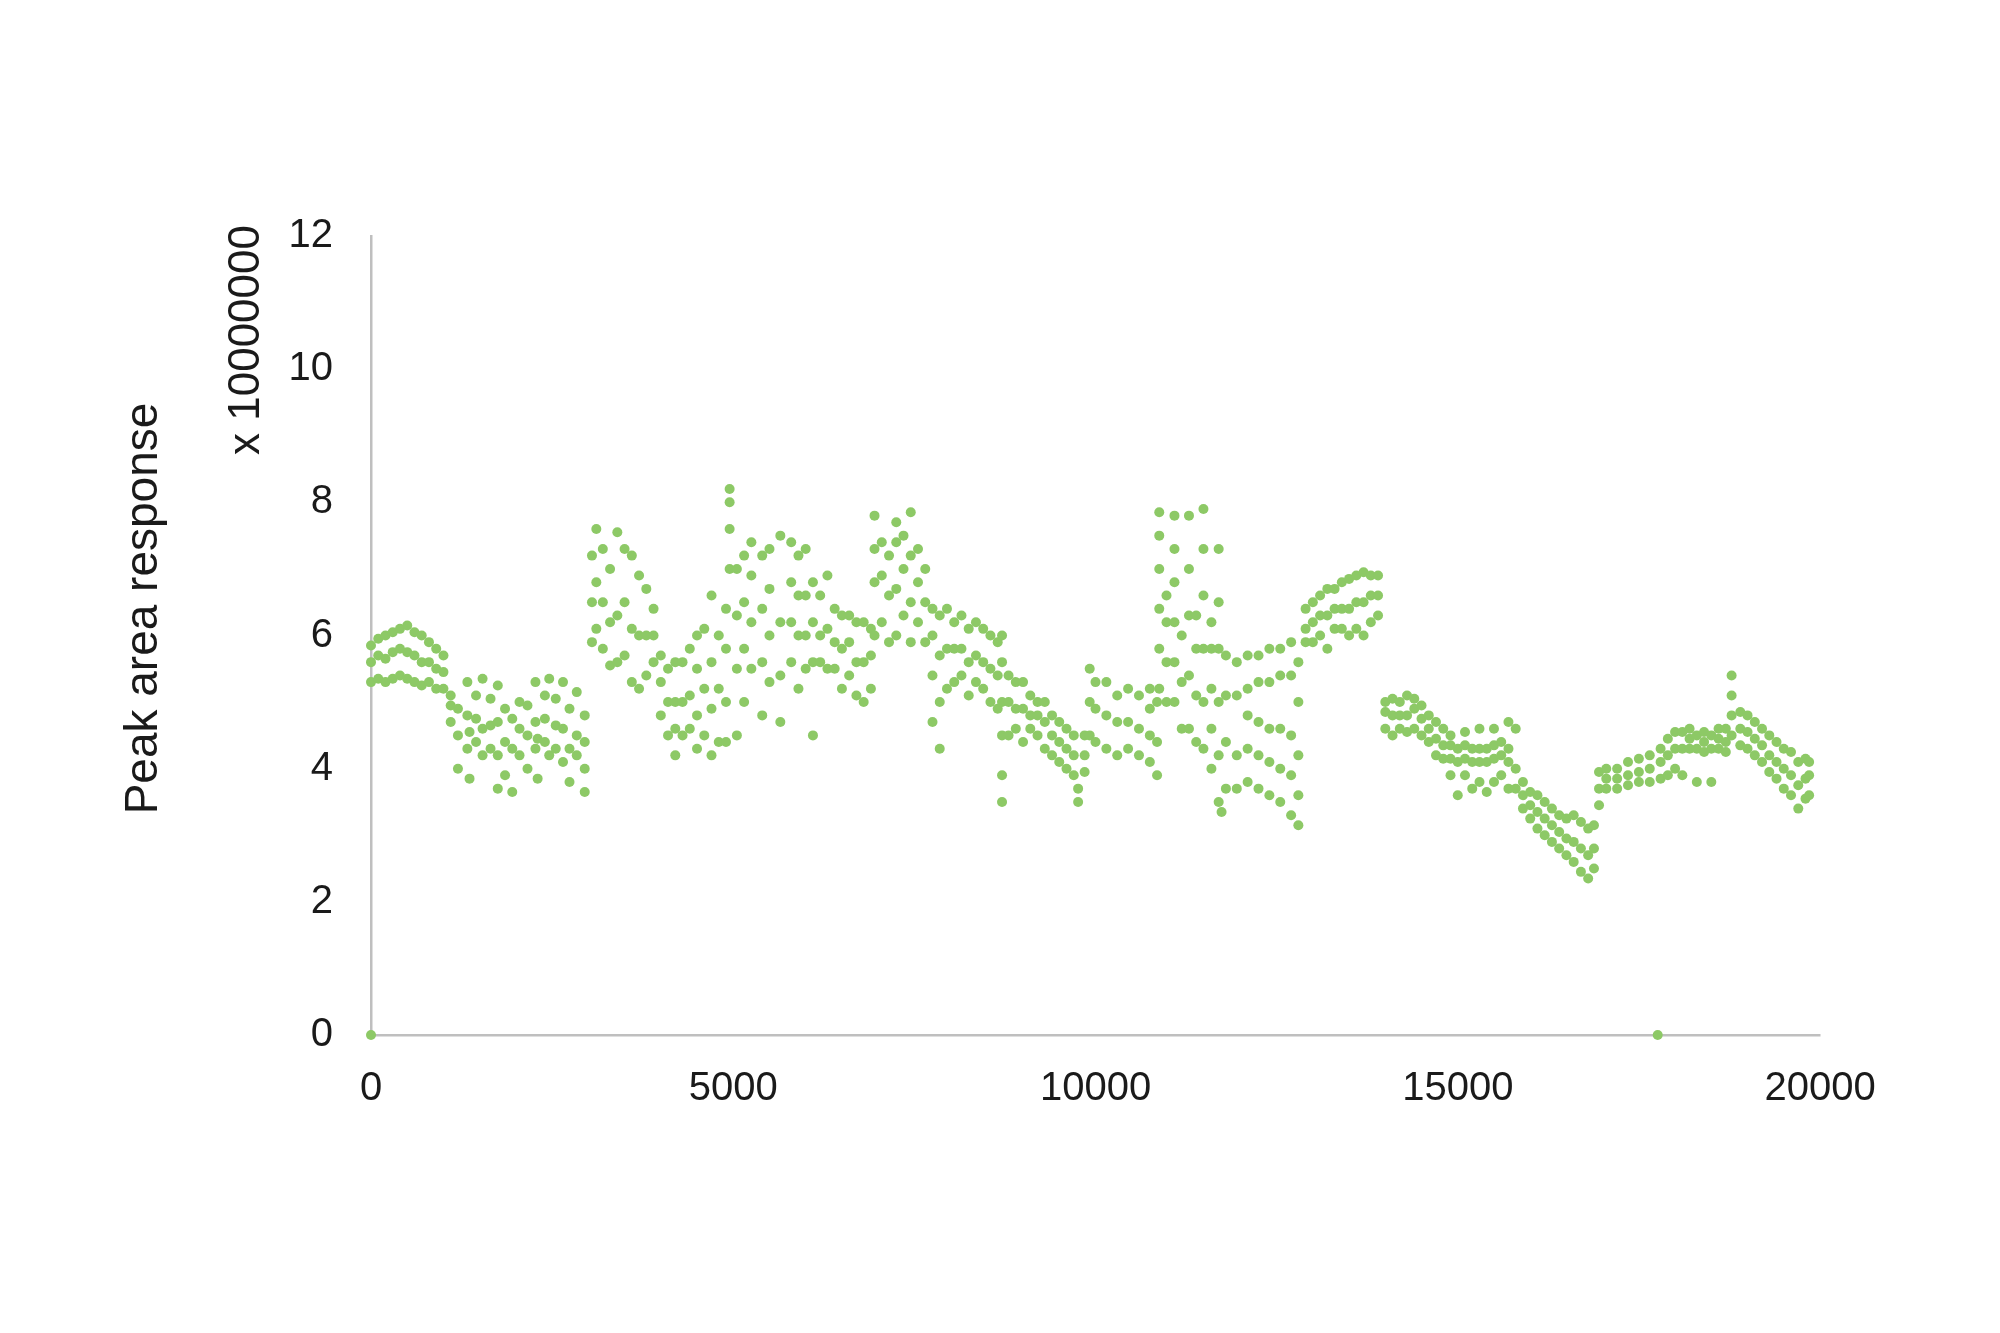 The image size is (2000, 1333). What do you see at coordinates (321, 499) in the screenshot?
I see `y-tick-label: 8` at bounding box center [321, 499].